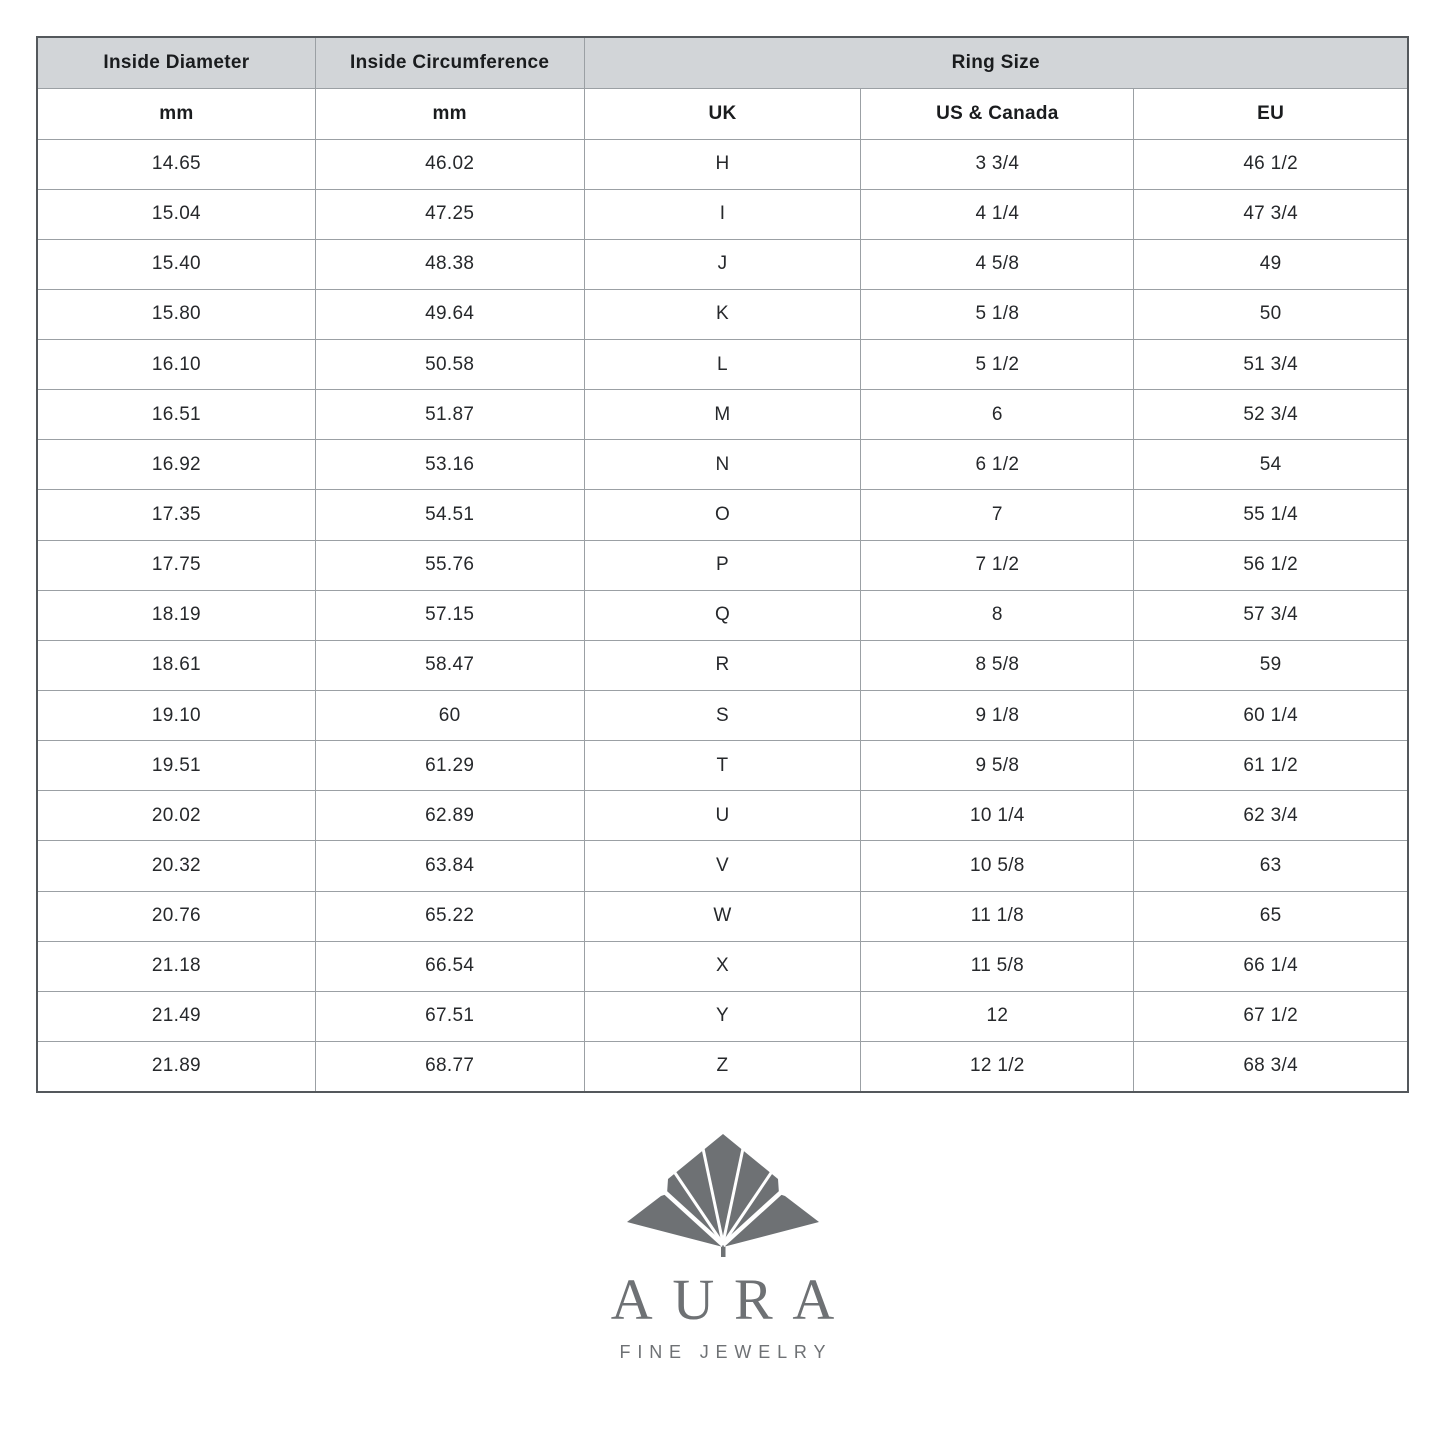 The width and height of the screenshot is (1445, 1445). Describe the element at coordinates (997, 916) in the screenshot. I see `table-cell: 11 1/8` at that location.